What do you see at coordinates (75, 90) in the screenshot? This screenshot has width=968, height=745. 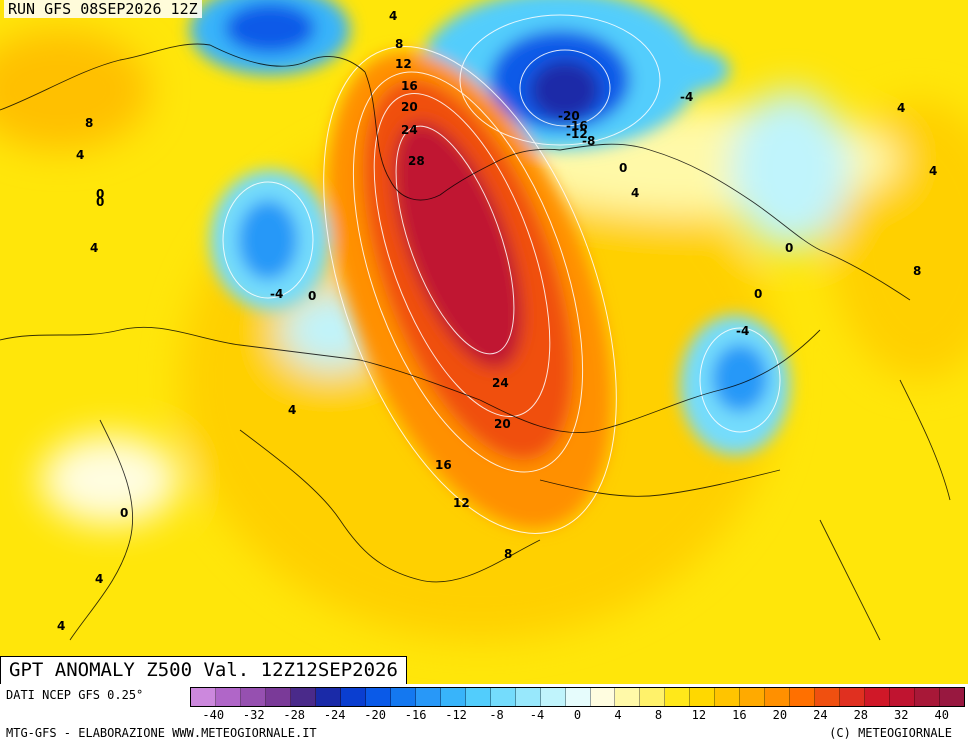 I see `warm-area-northwest` at bounding box center [75, 90].